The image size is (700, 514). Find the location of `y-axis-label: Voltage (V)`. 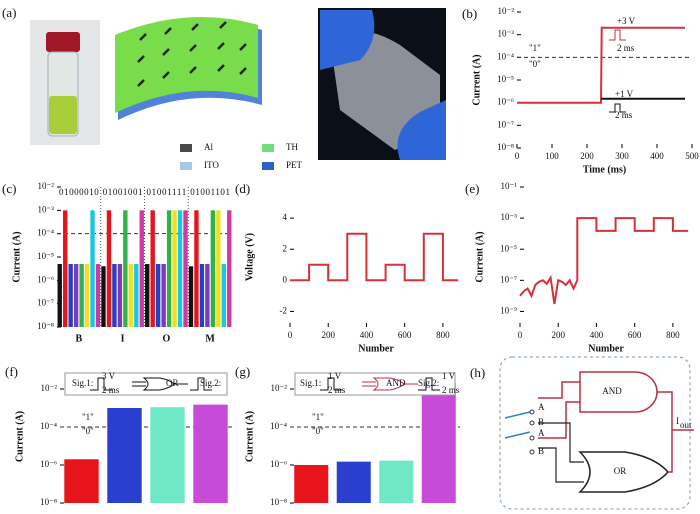

y-axis-label: Voltage (V) is located at coordinates (249, 257).